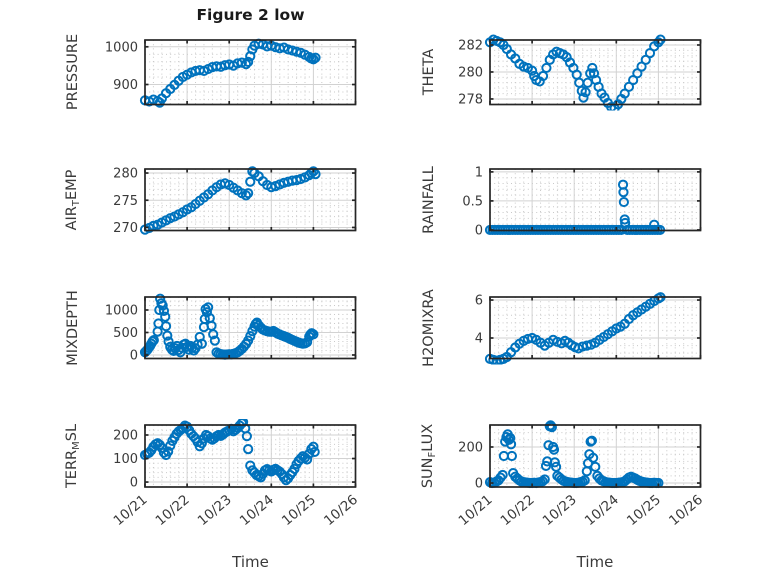 This screenshot has width=778, height=583. I want to click on axes-sun_flux: 0 200 10/21 10/22 10/23 10/24 10/25 10/26, so click(580, 474).